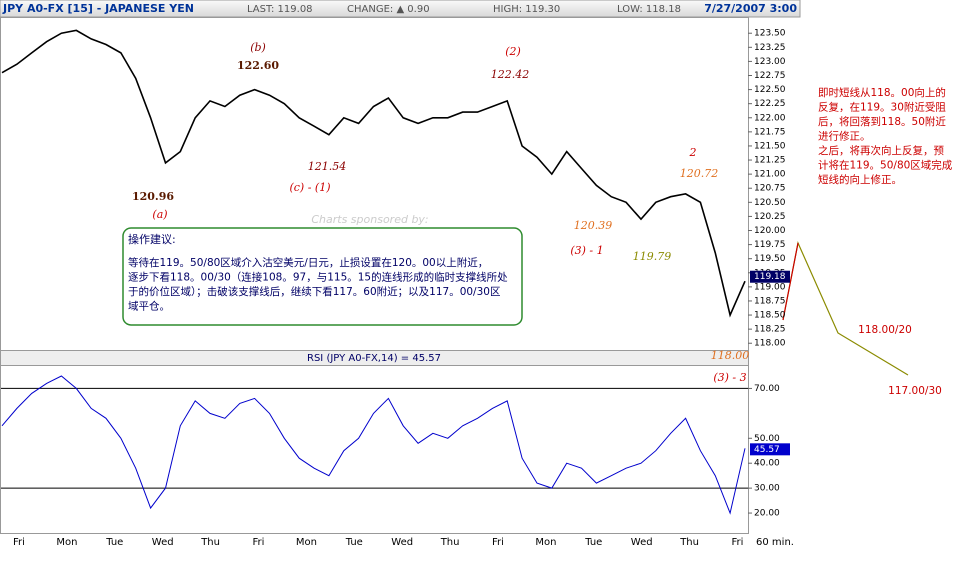 This screenshot has width=953, height=569. I want to click on wave-annotation: 120.72, so click(699, 173).